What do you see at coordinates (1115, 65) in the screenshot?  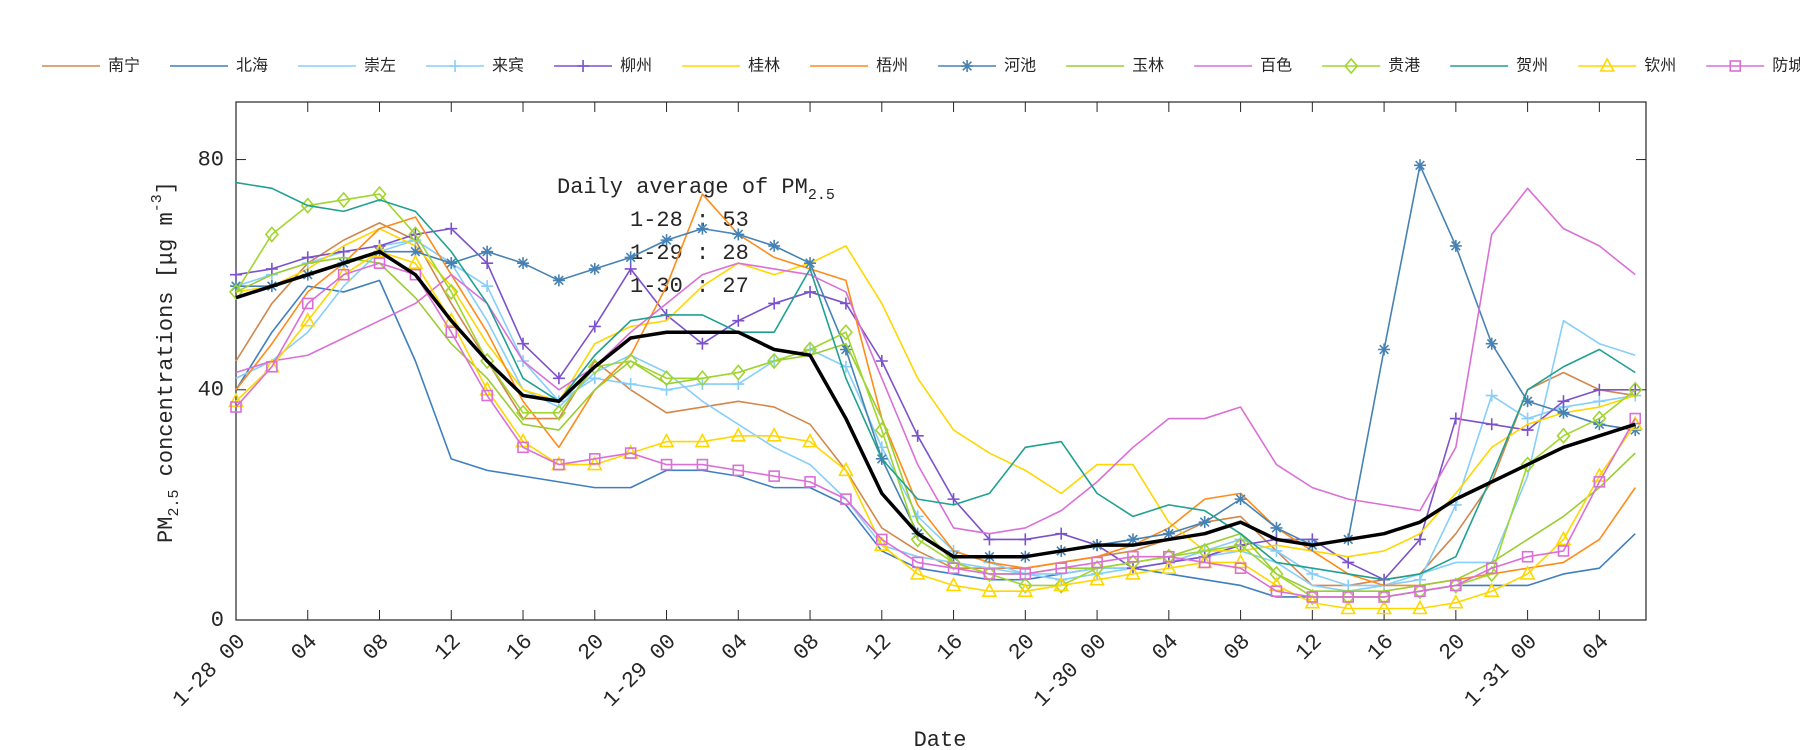 I see `legend-item: 玉林` at bounding box center [1115, 65].